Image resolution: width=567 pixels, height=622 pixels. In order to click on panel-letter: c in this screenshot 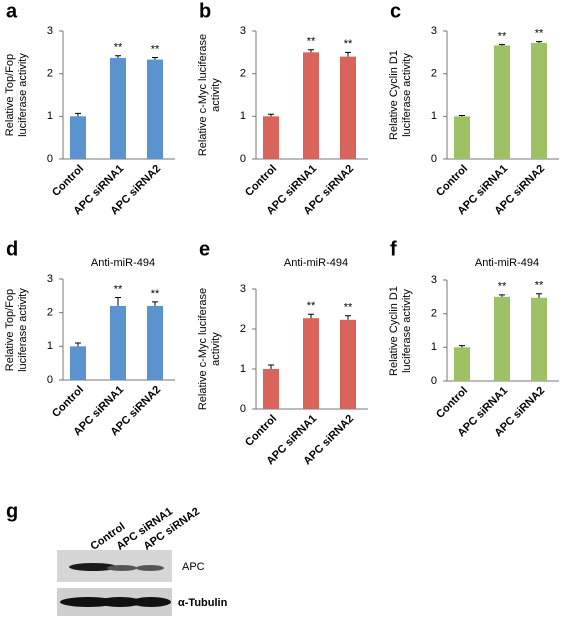, I will do `click(395, 11)`.